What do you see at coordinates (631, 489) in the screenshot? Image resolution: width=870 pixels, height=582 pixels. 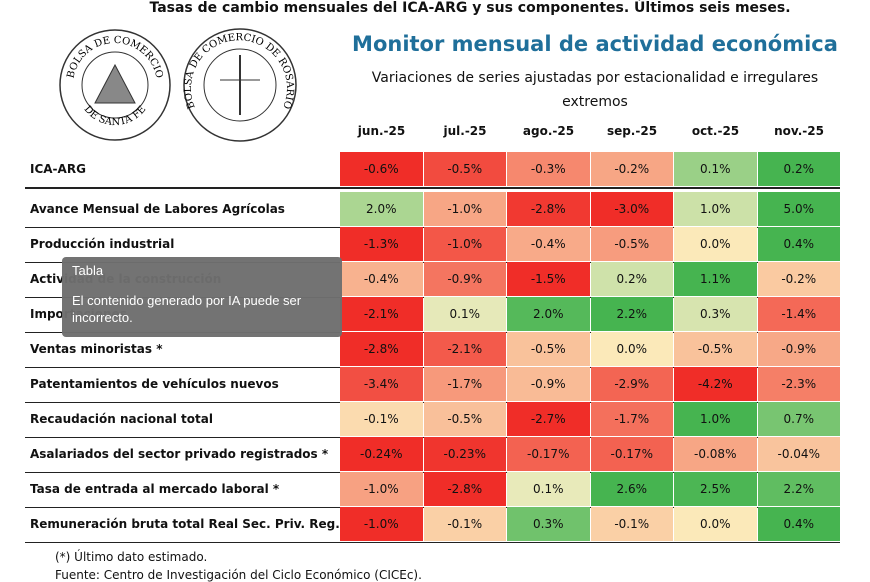 I see `table-cell: 2.6%` at bounding box center [631, 489].